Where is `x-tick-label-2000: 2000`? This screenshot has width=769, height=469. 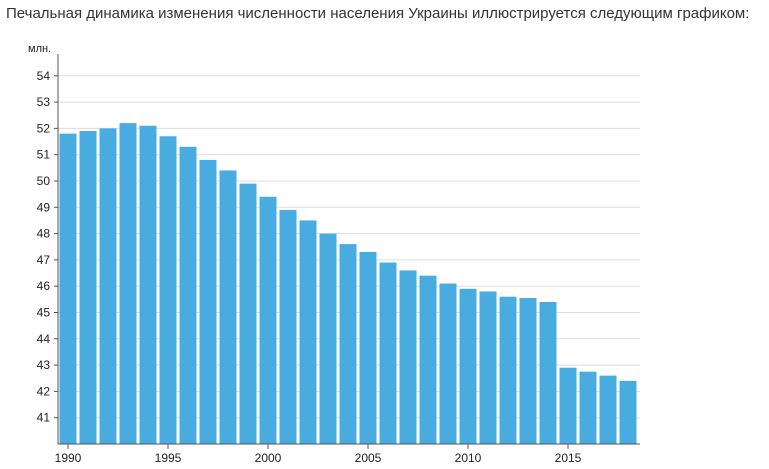 x-tick-label-2000: 2000 is located at coordinates (268, 458).